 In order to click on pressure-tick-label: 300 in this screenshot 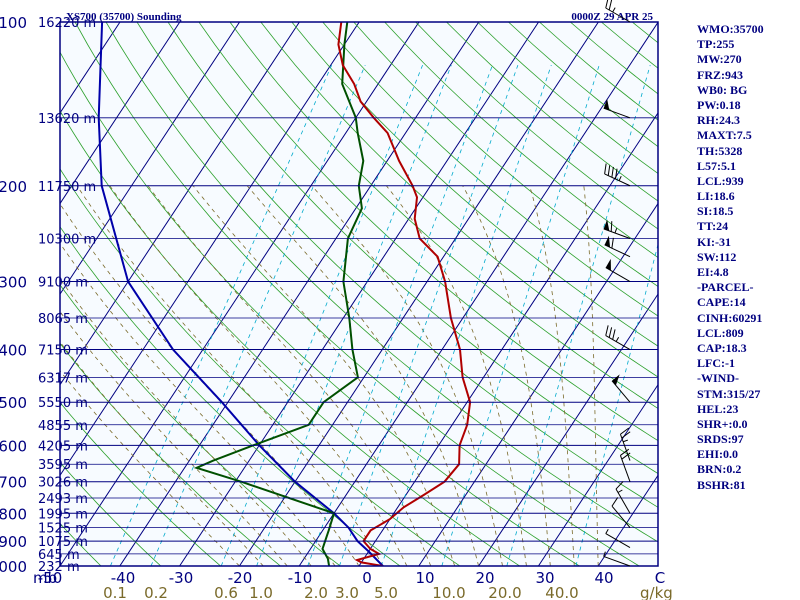, I will do `click(13, 283)`.